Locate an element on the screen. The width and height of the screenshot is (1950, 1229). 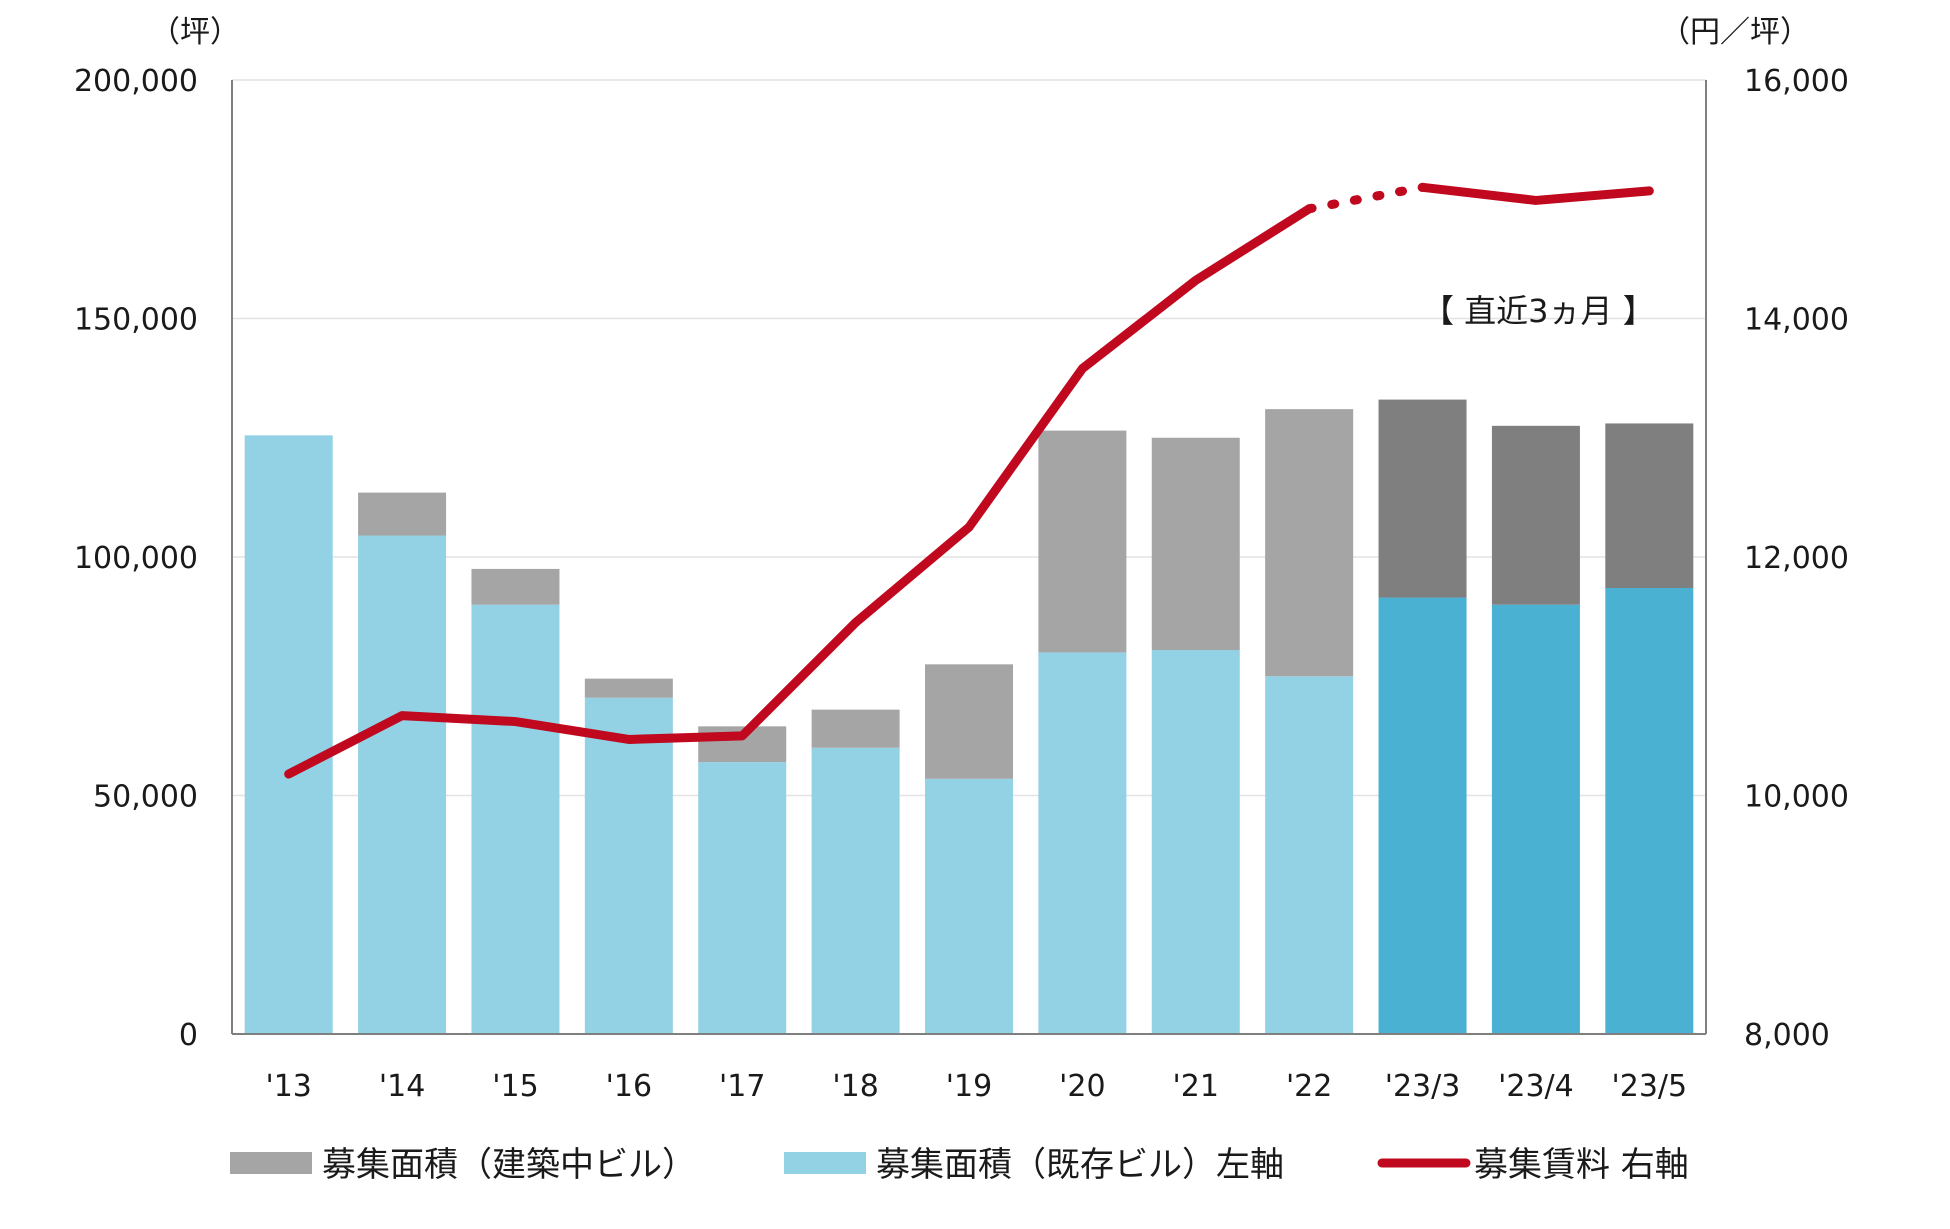
right-tick-label: 12,000 is located at coordinates (1796, 558).